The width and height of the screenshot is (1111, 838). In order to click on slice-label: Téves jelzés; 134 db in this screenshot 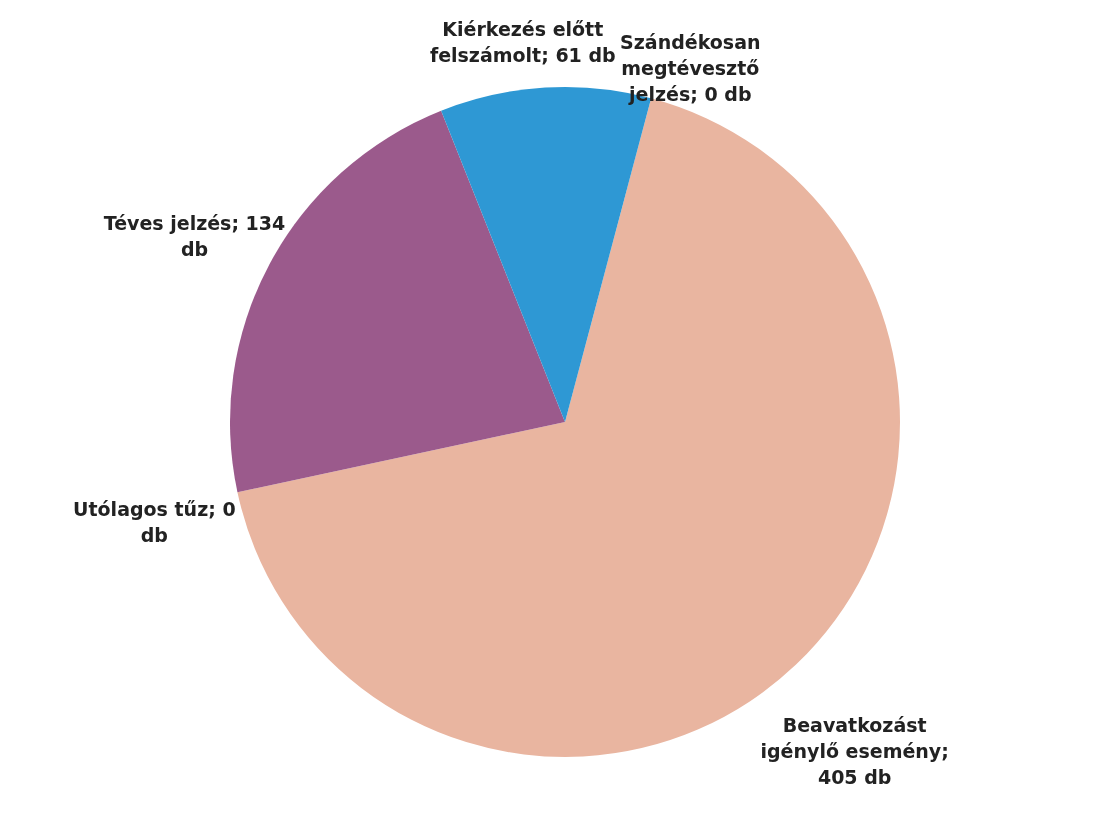, I will do `click(194, 236)`.